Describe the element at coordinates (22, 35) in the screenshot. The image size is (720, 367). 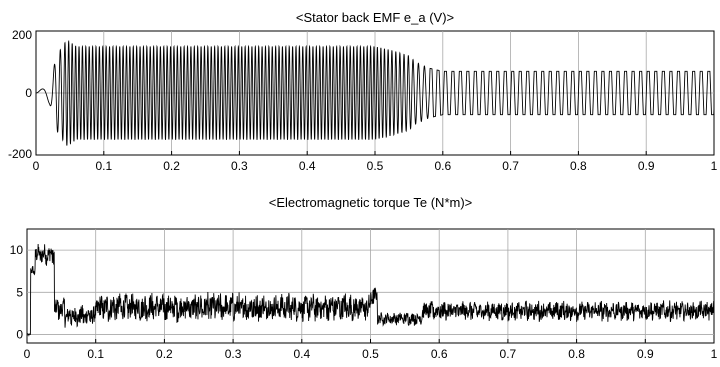
I see `y-tick-label: 200` at that location.